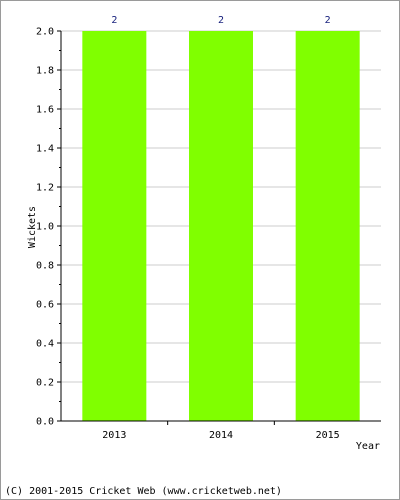 The width and height of the screenshot is (400, 500). I want to click on y-tick-label: 0.4, so click(45, 344).